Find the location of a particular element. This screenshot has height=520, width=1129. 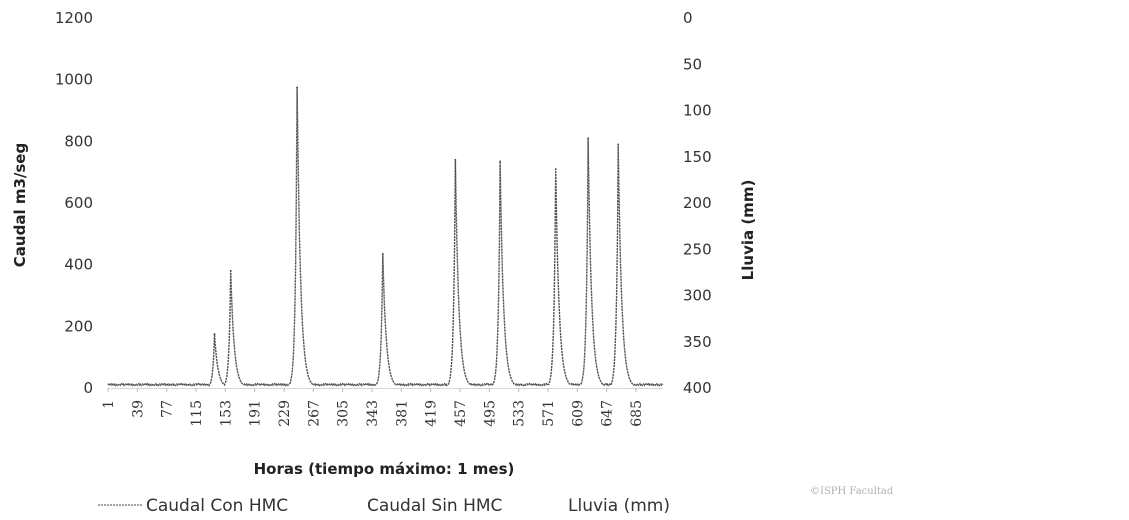

y2-tick-label: 250 is located at coordinates (697, 249).